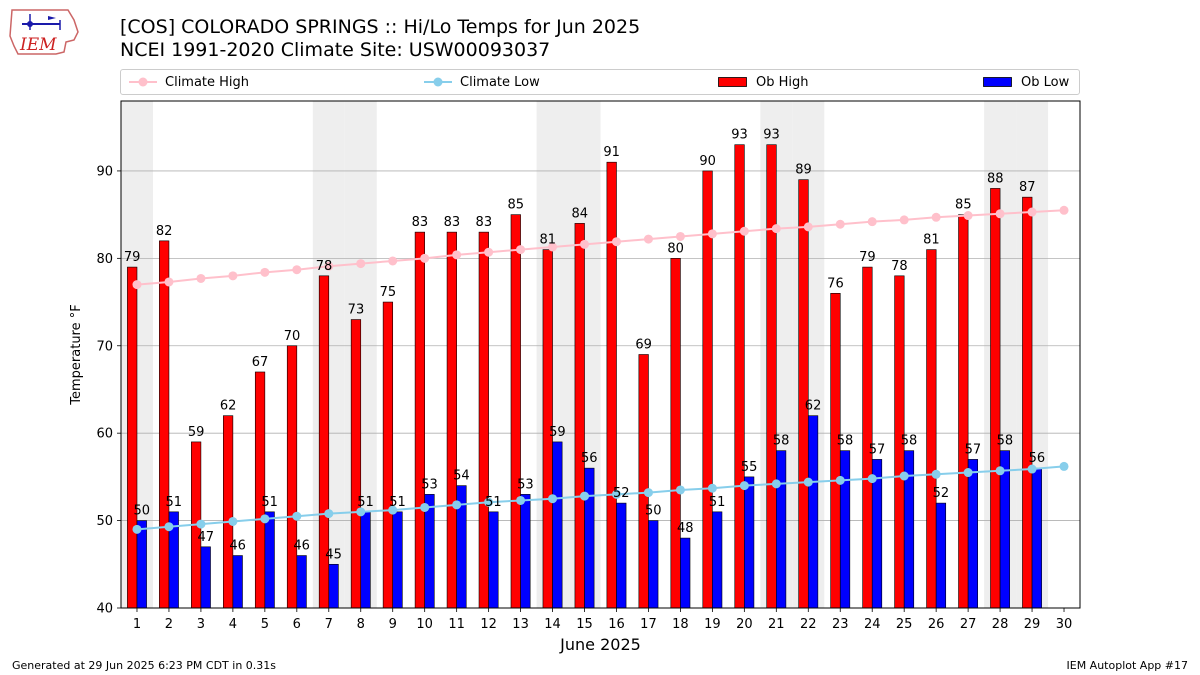 This screenshot has width=1200, height=675. I want to click on ob-low-label: 56, so click(1037, 458).